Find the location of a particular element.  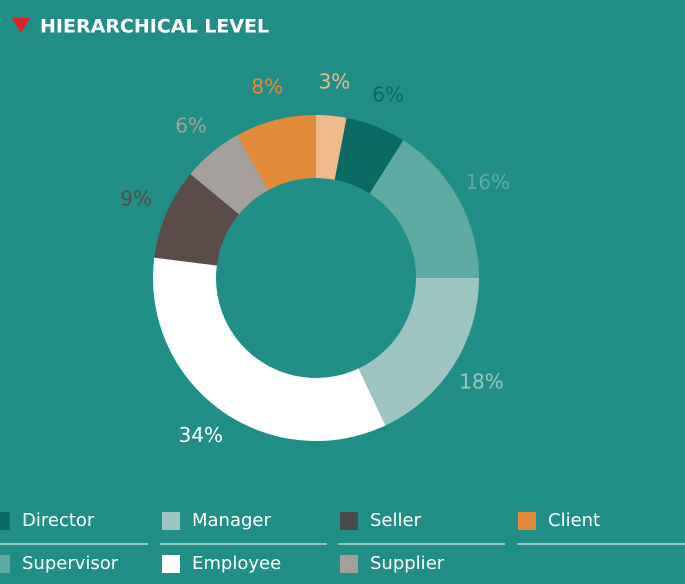

legend-label: Supervisor is located at coordinates (70, 563).